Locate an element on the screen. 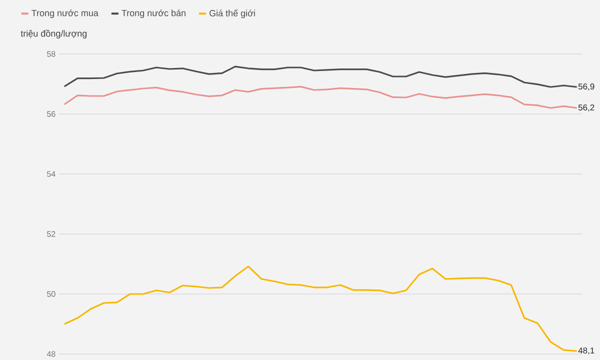 This screenshot has height=360, width=600. line-series is located at coordinates (321, 97).